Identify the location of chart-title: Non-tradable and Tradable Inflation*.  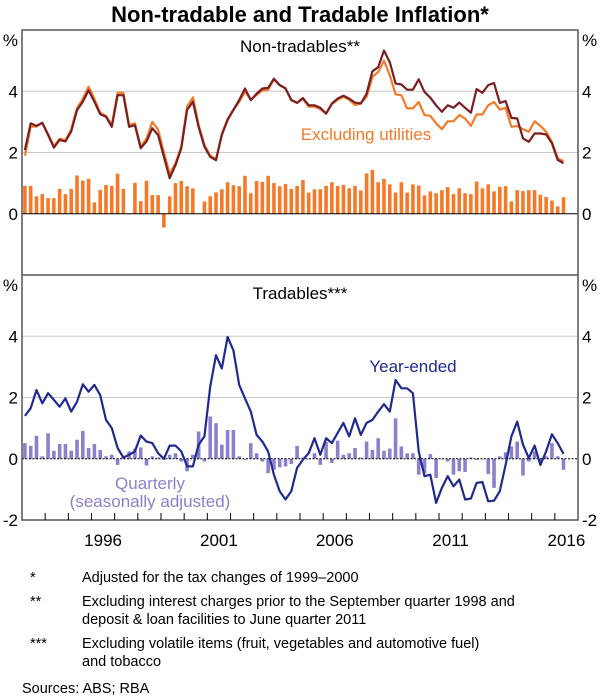
(300, 14).